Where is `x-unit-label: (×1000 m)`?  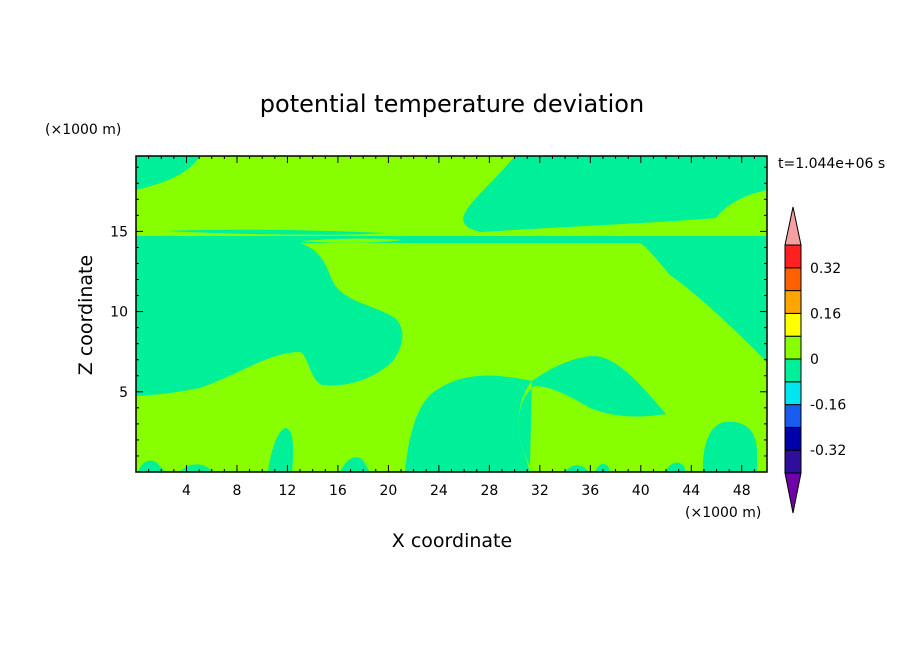
x-unit-label: (×1000 m) is located at coordinates (723, 513).